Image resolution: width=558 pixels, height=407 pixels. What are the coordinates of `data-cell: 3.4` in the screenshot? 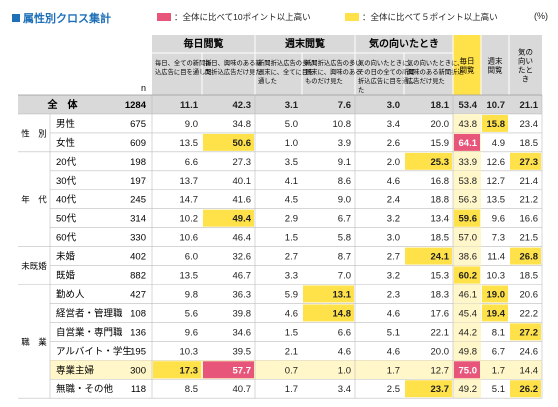 It's located at (344, 389).